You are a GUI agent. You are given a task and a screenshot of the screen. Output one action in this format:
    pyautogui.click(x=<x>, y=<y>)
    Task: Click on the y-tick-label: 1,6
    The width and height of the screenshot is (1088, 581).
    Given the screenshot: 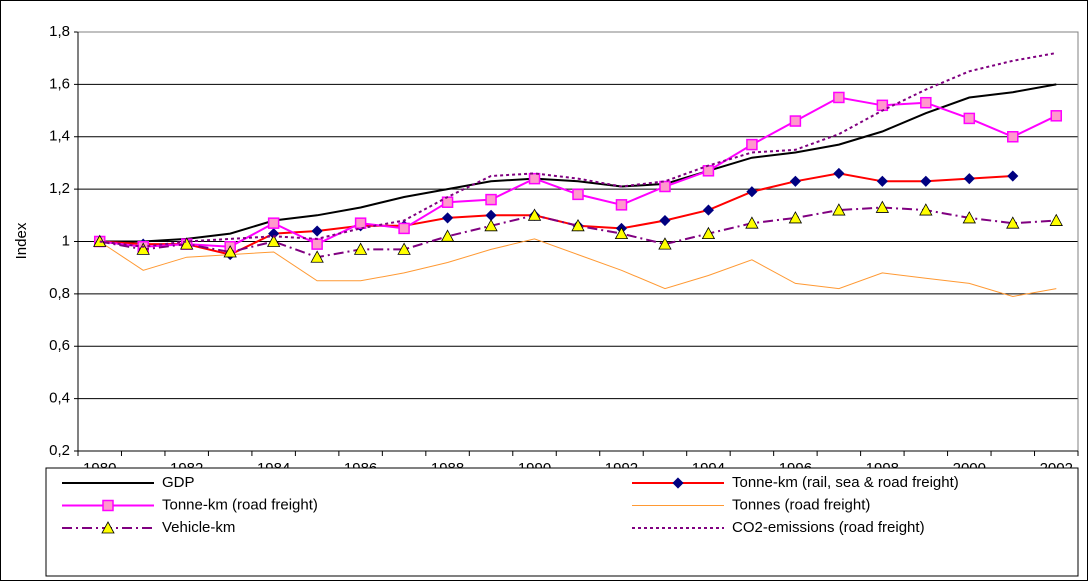 What is the action you would take?
    pyautogui.click(x=59, y=83)
    